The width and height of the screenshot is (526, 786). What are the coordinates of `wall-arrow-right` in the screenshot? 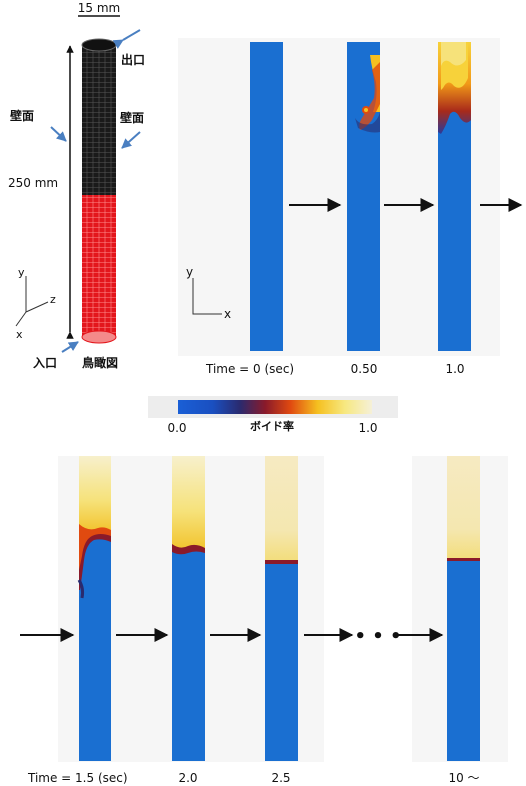 It's located at (131, 140).